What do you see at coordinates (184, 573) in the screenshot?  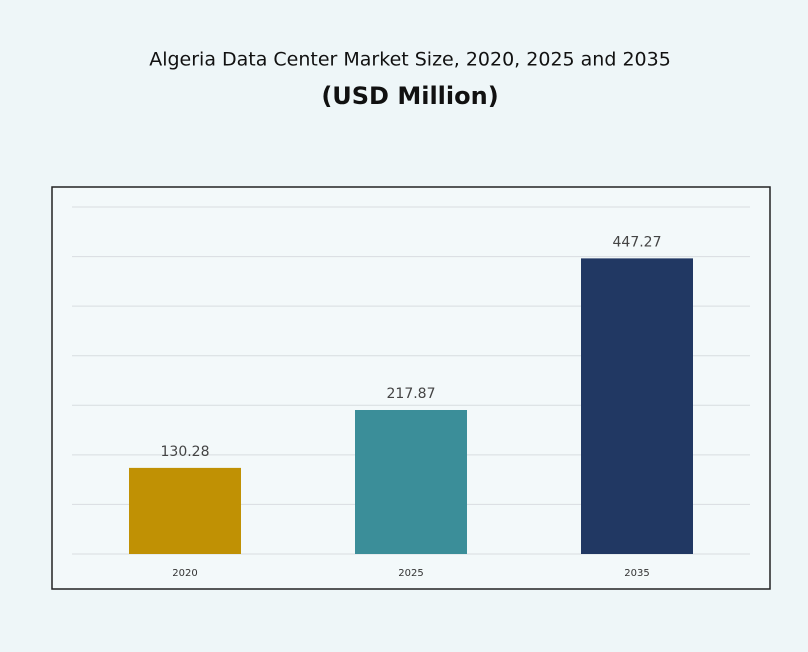 I see `x-tick-label: 2020` at bounding box center [184, 573].